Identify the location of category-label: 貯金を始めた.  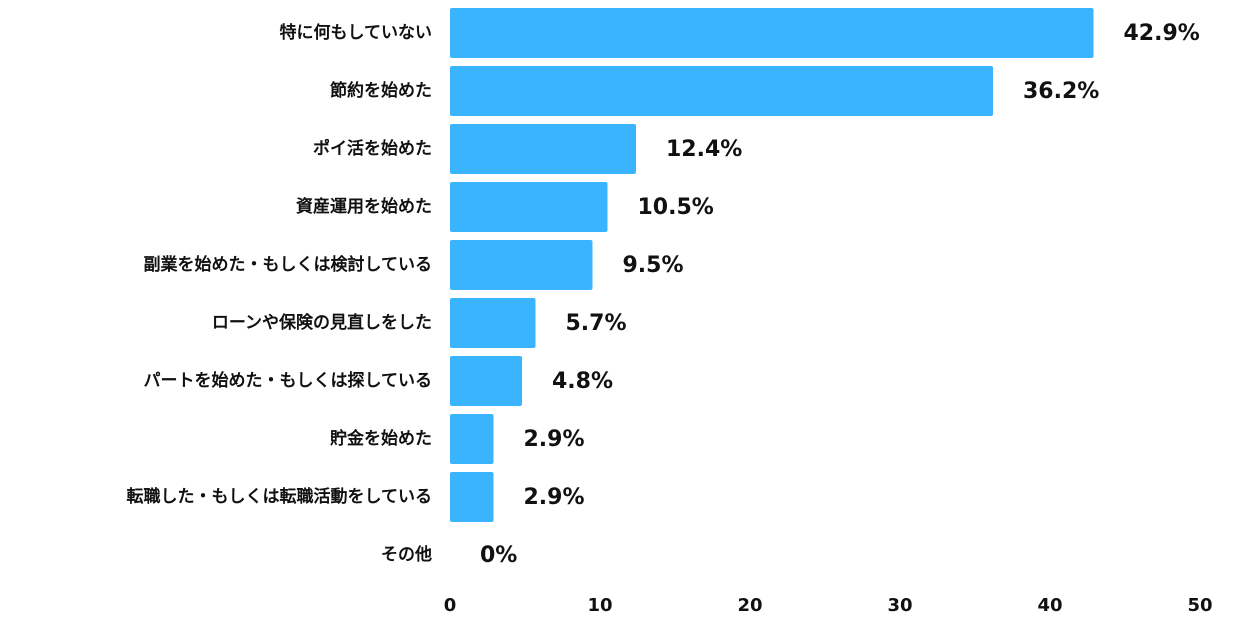
(381, 438).